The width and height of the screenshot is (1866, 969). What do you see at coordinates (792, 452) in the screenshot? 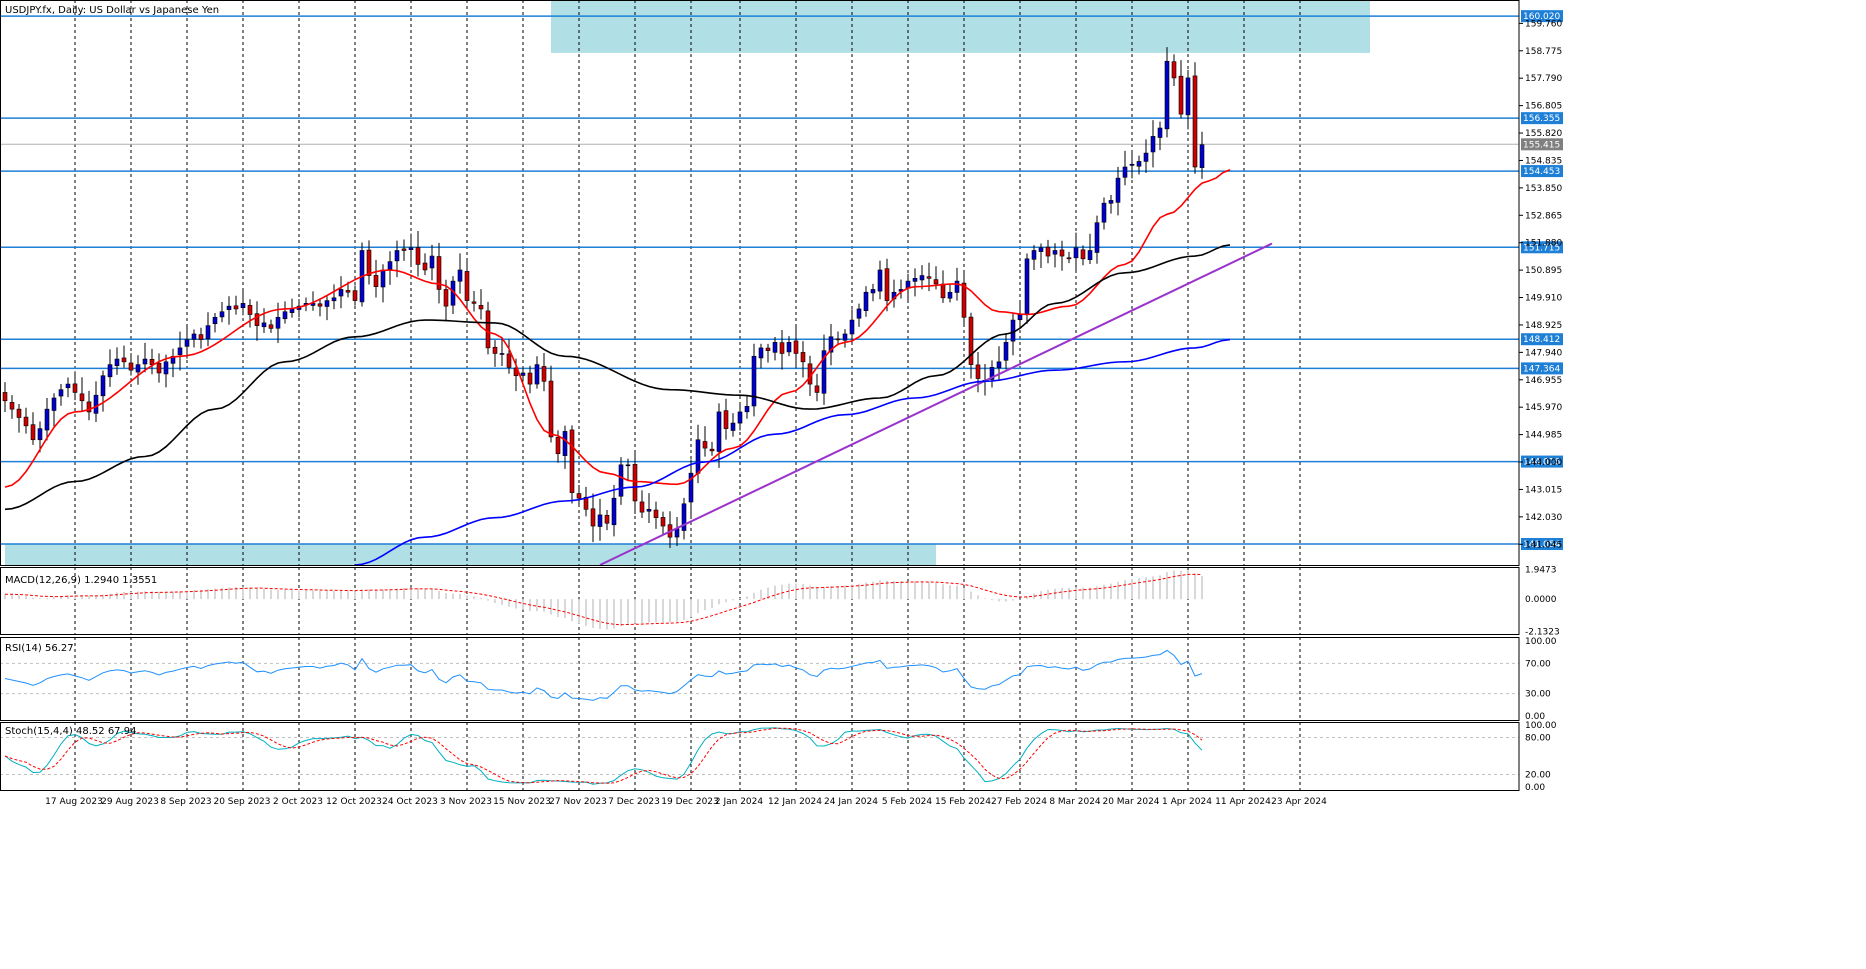
I see `moving-average-ma200` at bounding box center [792, 452].